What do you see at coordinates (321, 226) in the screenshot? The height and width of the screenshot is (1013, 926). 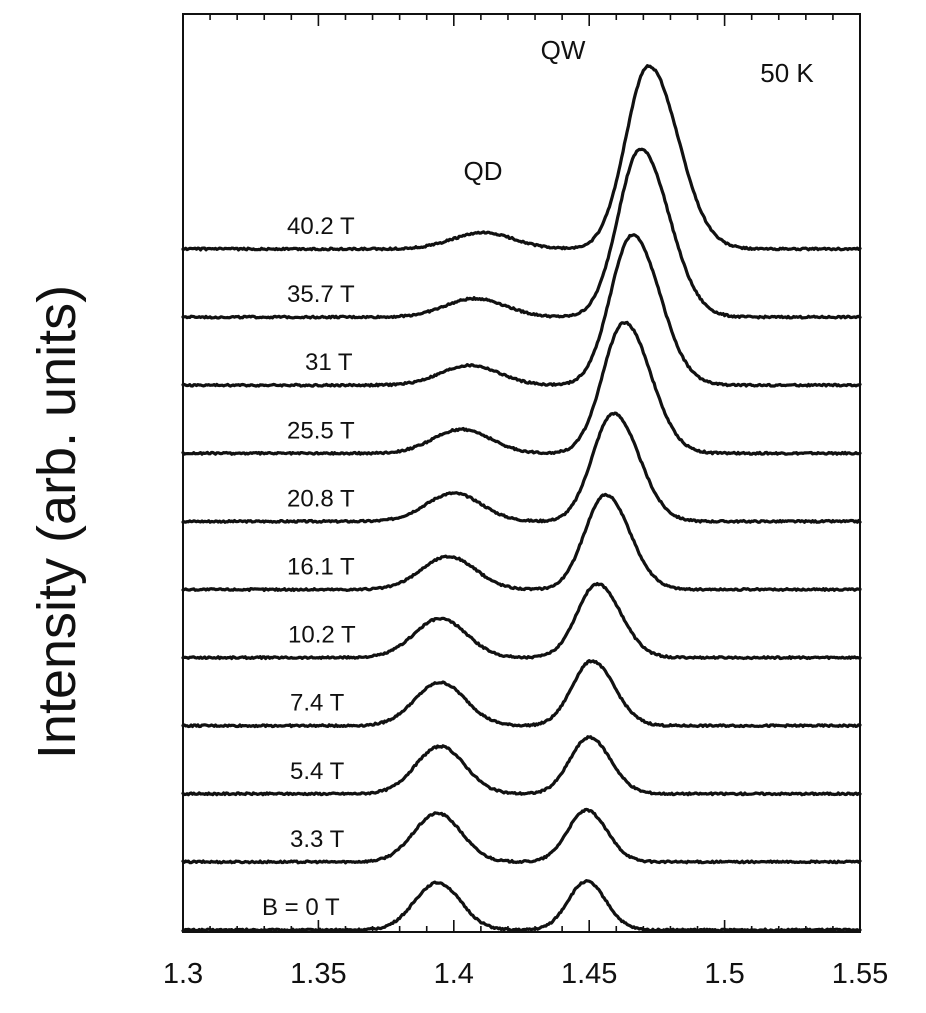 I see `field-label: 40.2 T` at bounding box center [321, 226].